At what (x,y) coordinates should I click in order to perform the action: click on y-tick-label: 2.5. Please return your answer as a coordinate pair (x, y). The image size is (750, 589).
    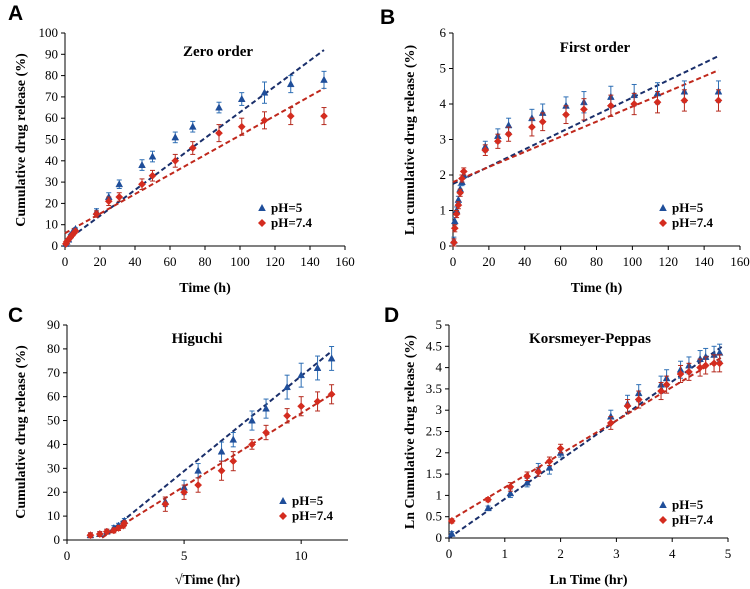
    Looking at the image, I should click on (434, 431).